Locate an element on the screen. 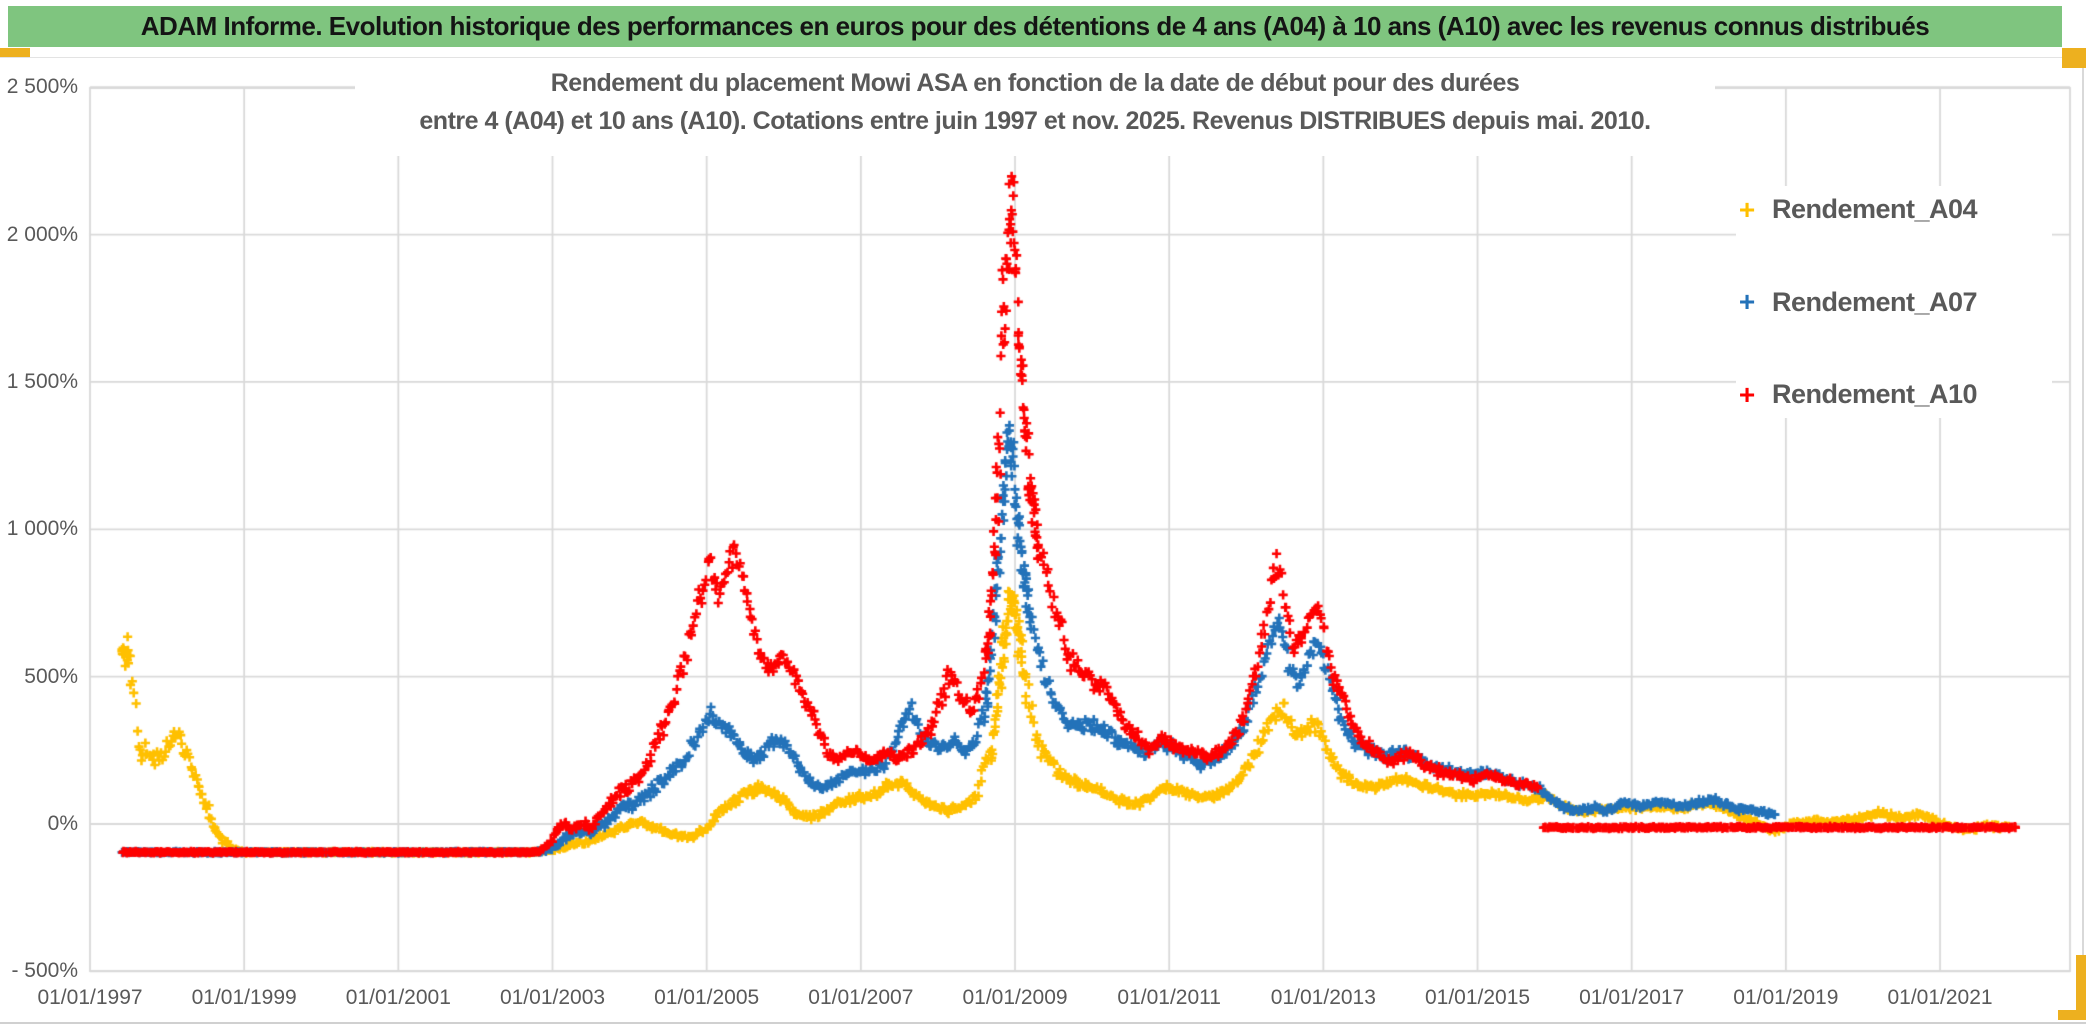 The width and height of the screenshot is (2086, 1032). y-axis-tick-label: 1 000% is located at coordinates (42, 529).